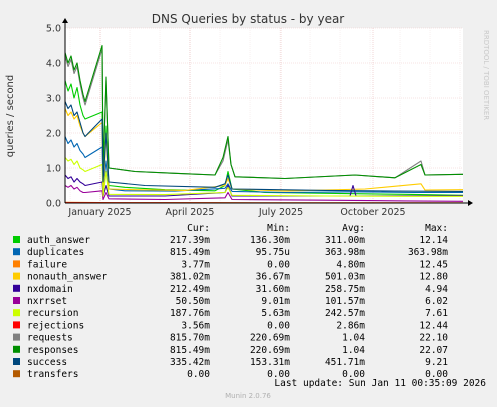 The image size is (497, 407). I want to click on legend-label-recursion: recursion, so click(52, 313).